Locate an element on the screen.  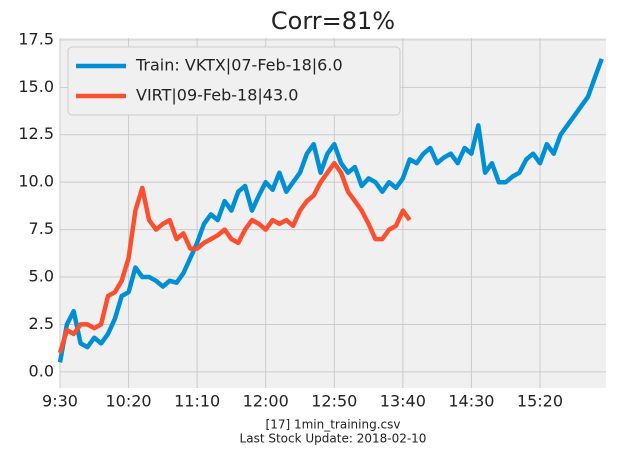
y-tick-label: 12.5 is located at coordinates (36, 133).